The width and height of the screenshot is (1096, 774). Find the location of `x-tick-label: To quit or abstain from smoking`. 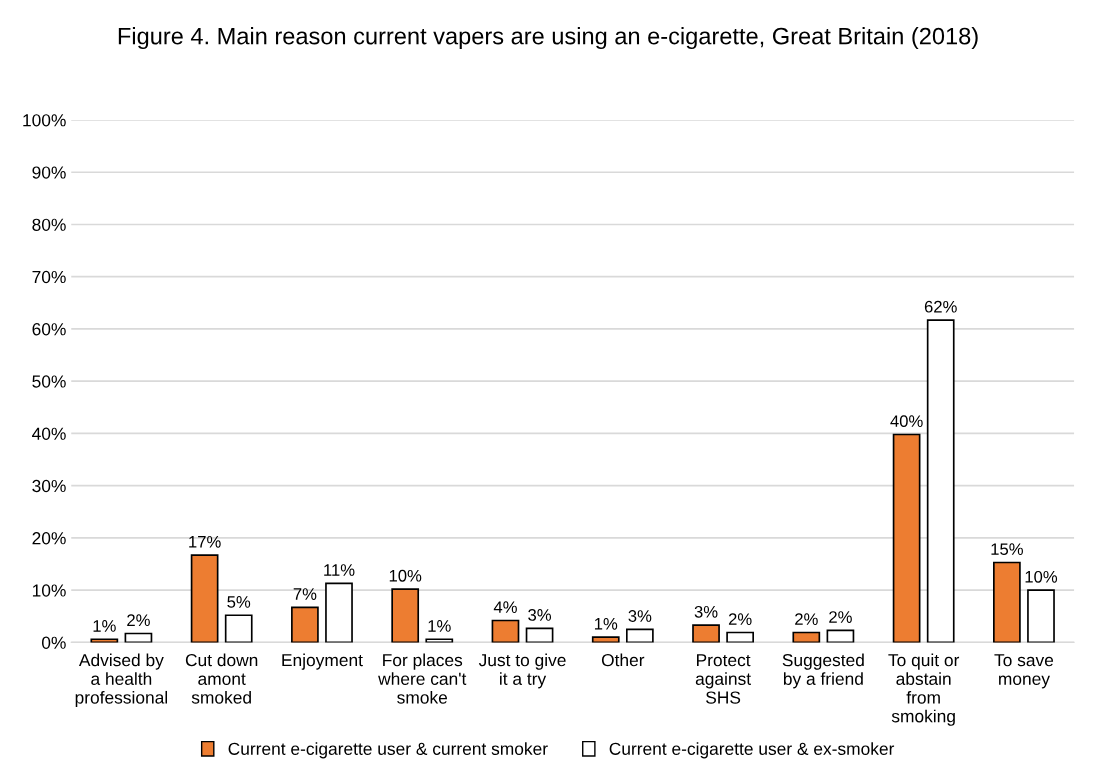

x-tick-label: To quit or abstain from smoking is located at coordinates (924, 689).